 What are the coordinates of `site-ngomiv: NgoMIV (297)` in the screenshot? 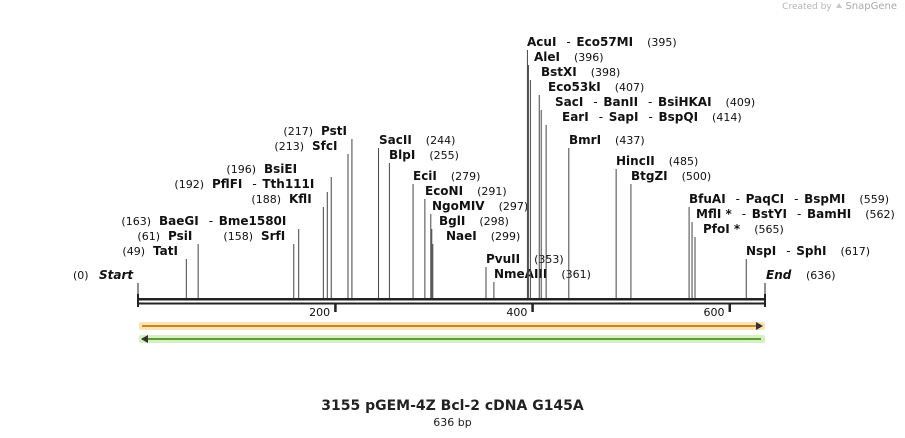 It's located at (479, 248).